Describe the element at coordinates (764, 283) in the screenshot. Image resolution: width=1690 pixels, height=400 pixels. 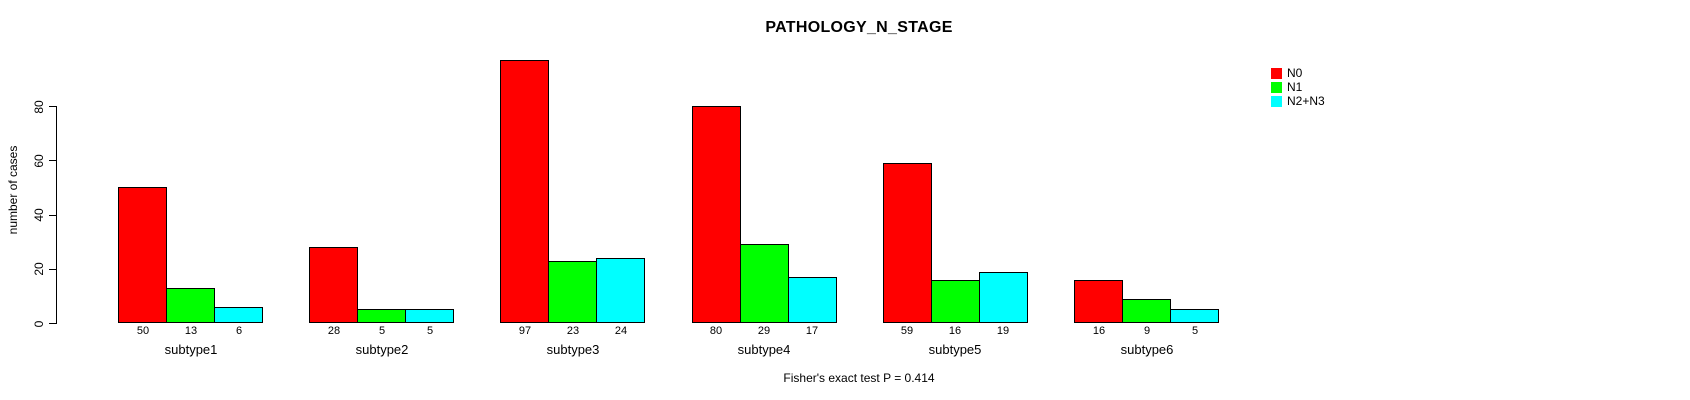
I see `bar-n1-subtype4` at that location.